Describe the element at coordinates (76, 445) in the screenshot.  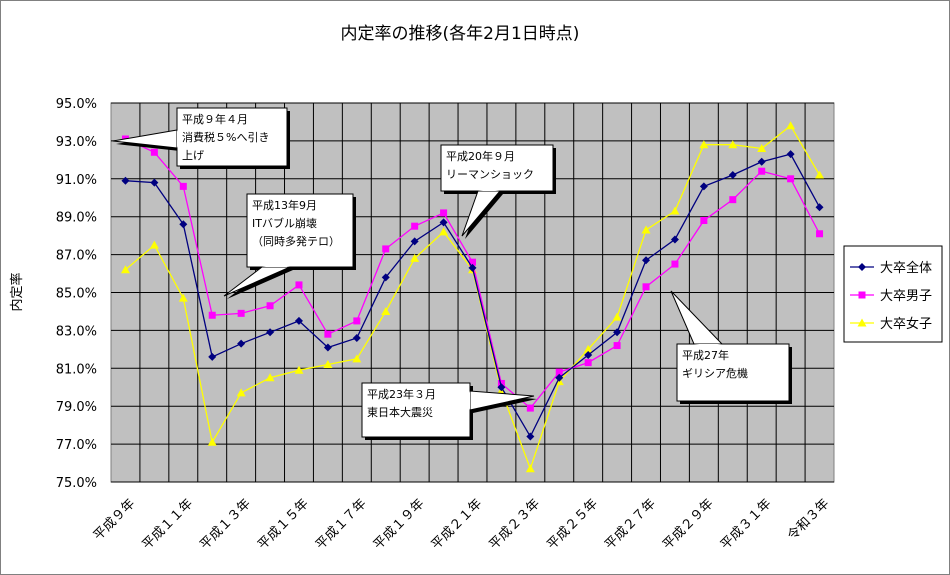
I see `y-tick-label: 77.0%` at that location.